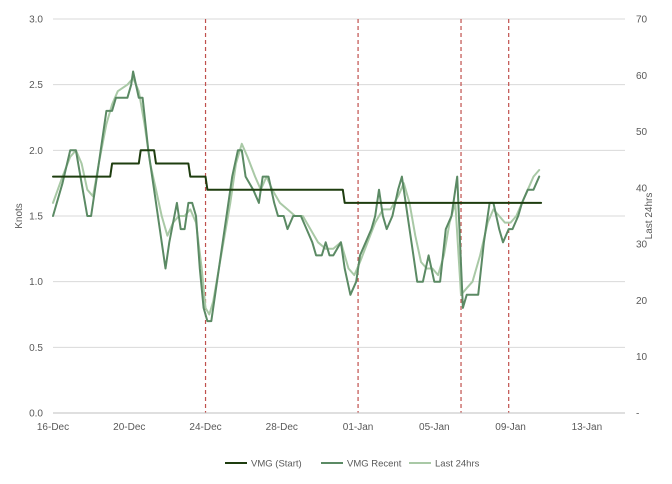 This screenshot has height=484, width=672. What do you see at coordinates (36, 282) in the screenshot?
I see `y-tick-label: 1.0` at bounding box center [36, 282].